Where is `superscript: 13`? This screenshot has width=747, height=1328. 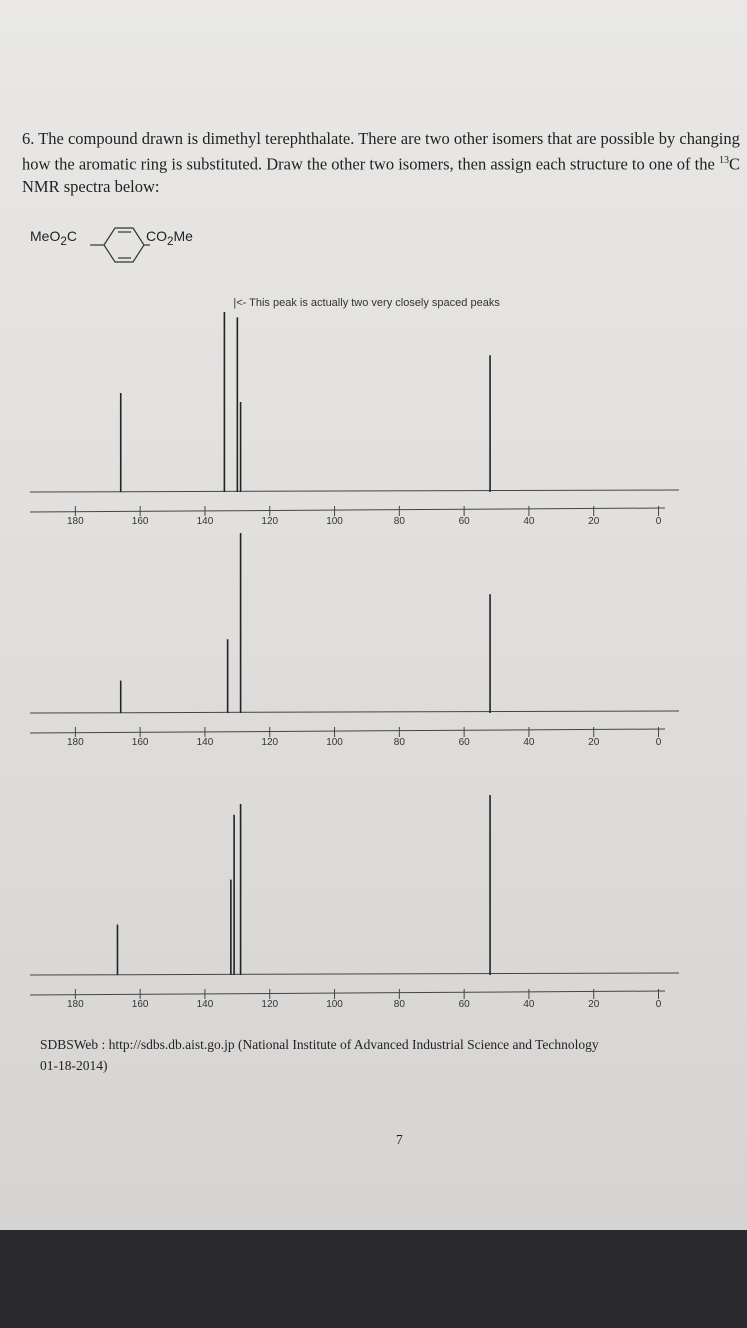 superscript: 13 is located at coordinates (723, 160).